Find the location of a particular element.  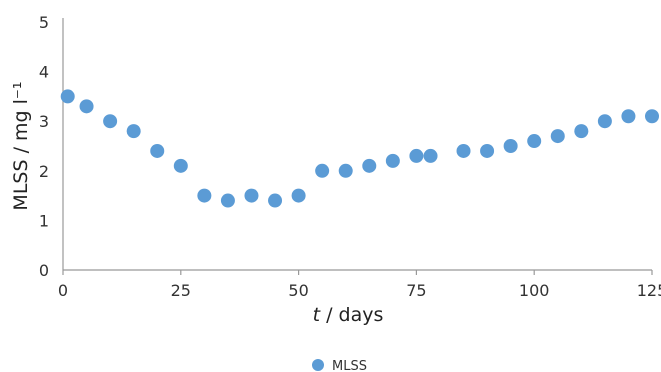

legend: MLSS is located at coordinates (339, 365).